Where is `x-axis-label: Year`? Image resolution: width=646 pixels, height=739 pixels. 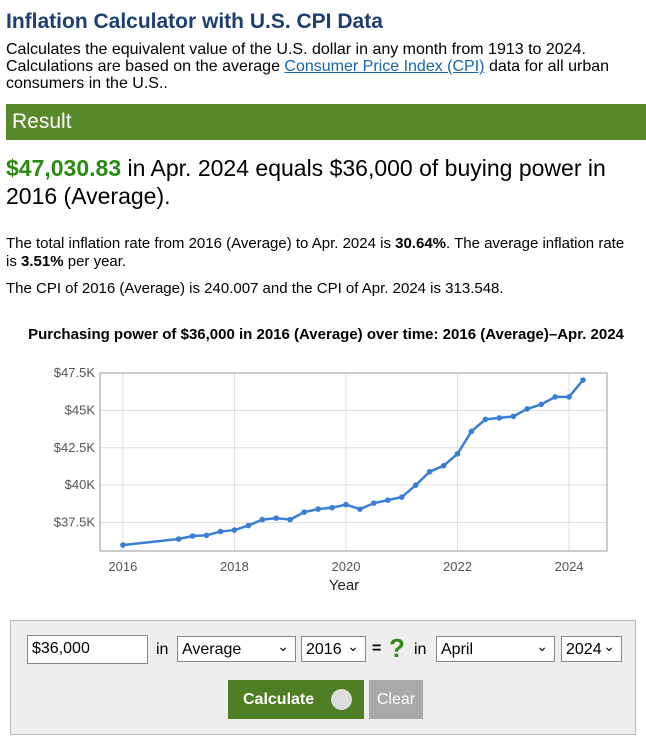
x-axis-label: Year is located at coordinates (344, 585).